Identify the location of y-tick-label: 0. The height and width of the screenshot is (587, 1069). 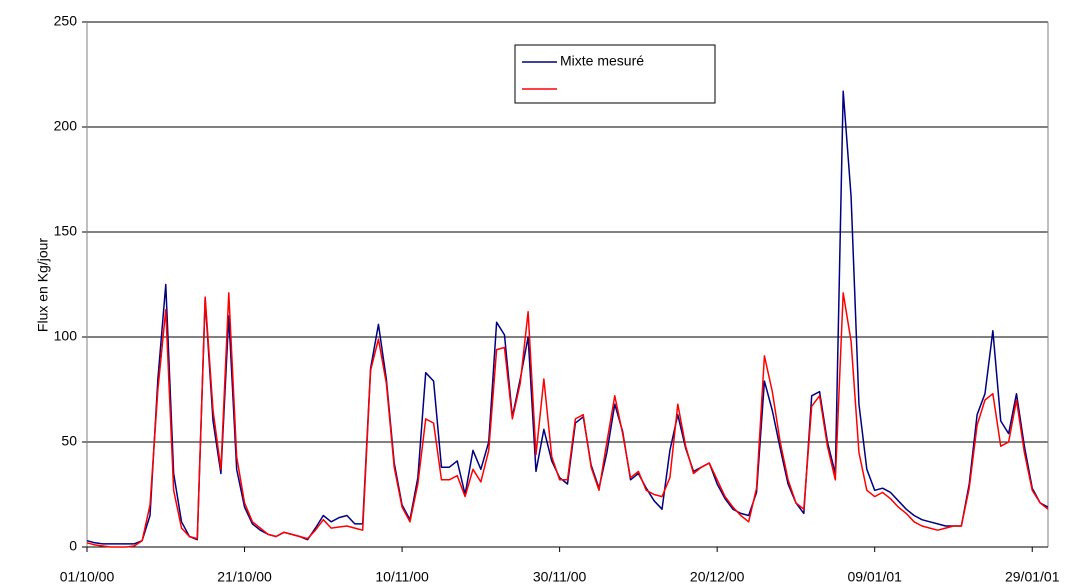
(73, 546).